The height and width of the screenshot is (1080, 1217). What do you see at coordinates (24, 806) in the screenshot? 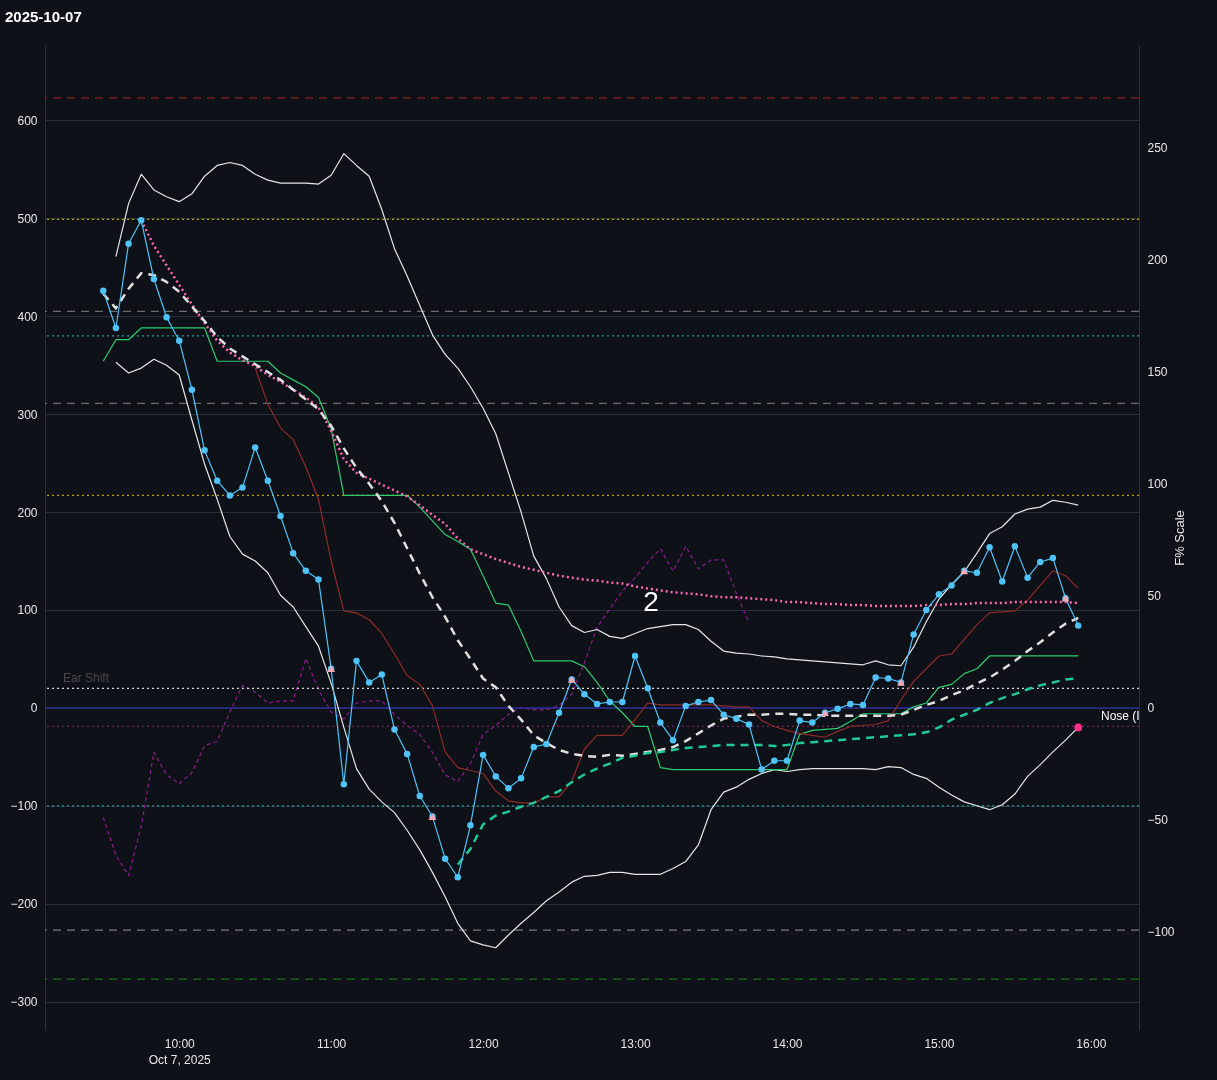
I see `y-tick-label: −100` at bounding box center [24, 806].